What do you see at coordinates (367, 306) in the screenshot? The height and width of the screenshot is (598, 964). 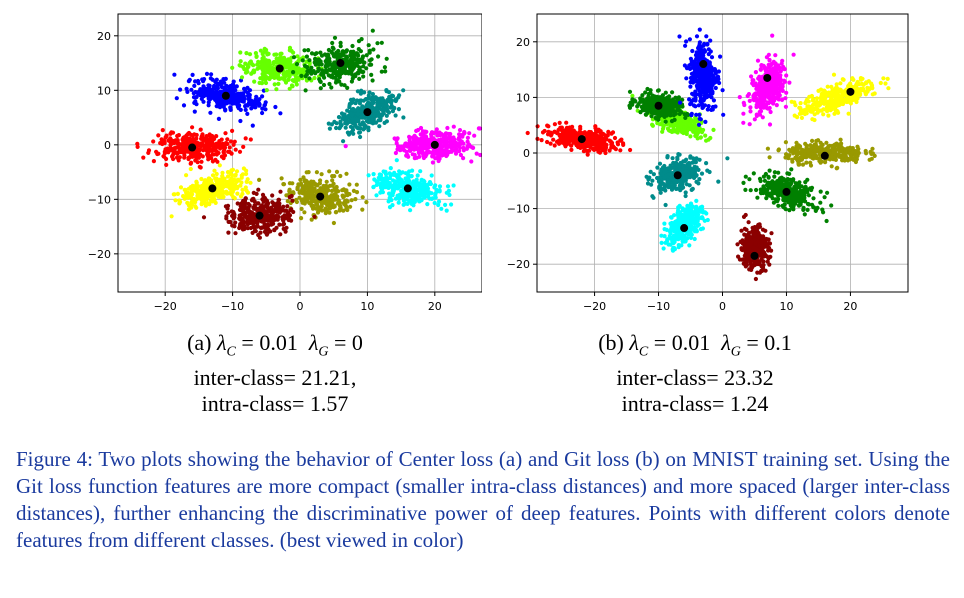 I see `x-tick-label: 10` at bounding box center [367, 306].